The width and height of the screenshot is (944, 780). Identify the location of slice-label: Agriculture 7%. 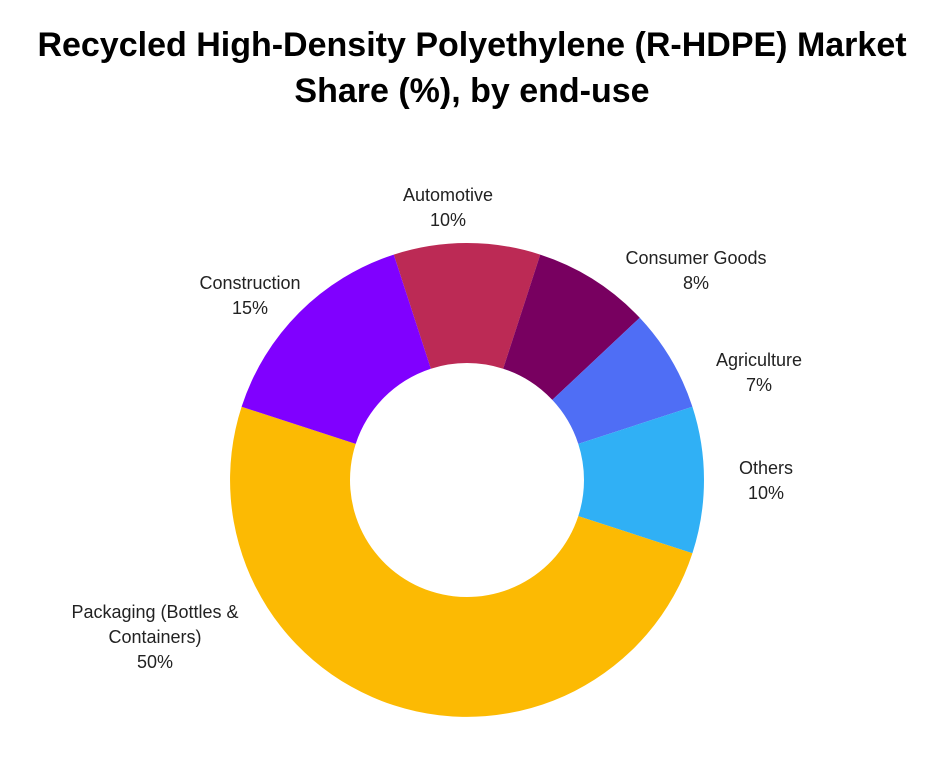
(759, 373).